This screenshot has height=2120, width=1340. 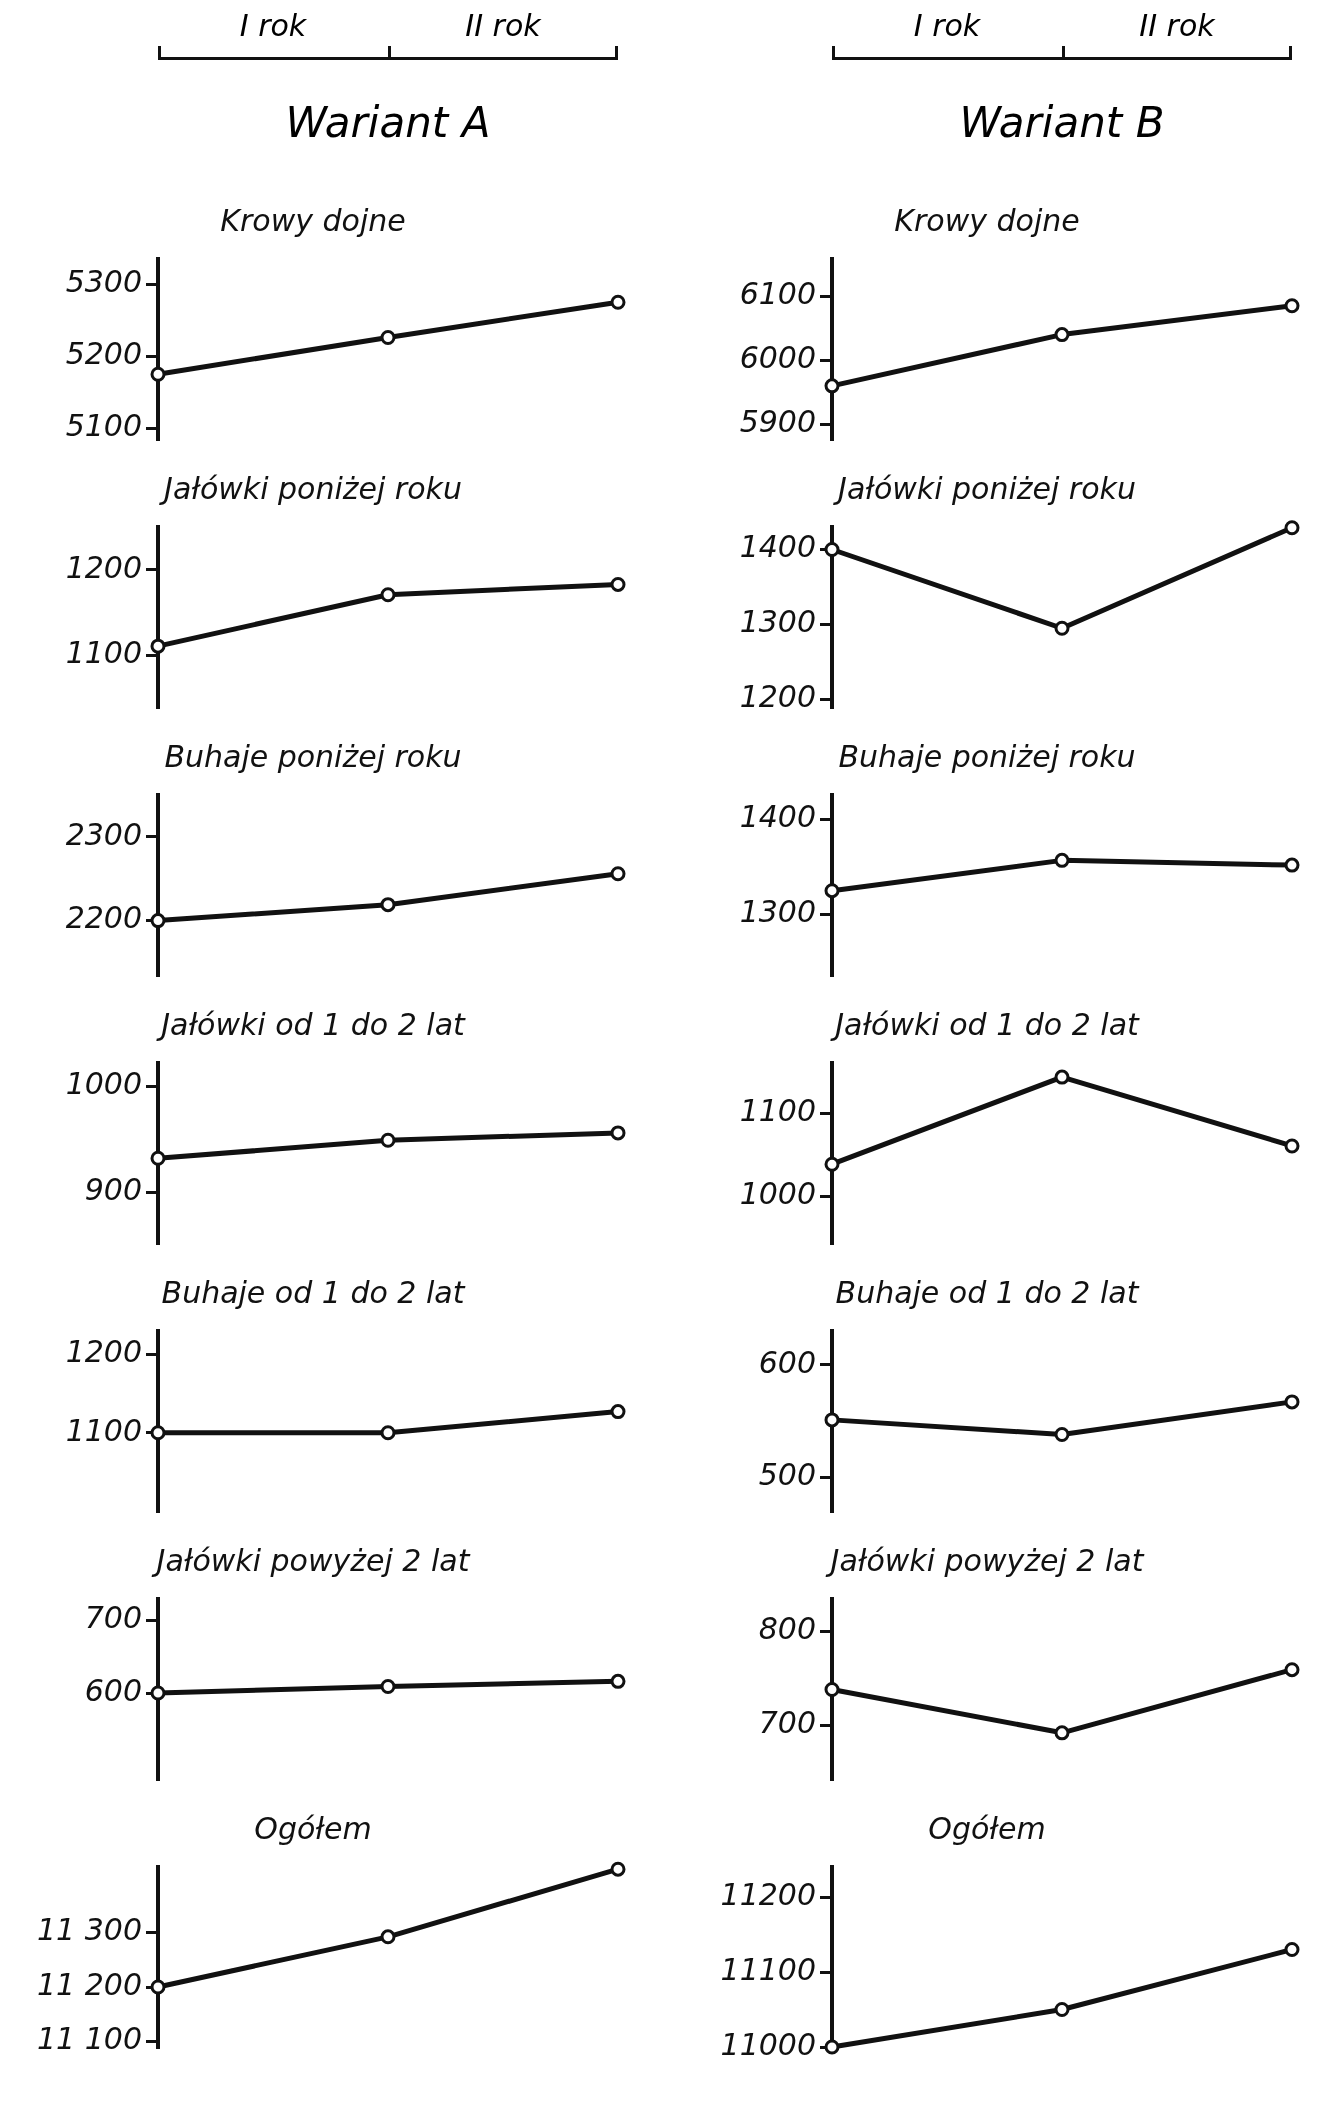 What do you see at coordinates (103, 834) in the screenshot?
I see `y-tick-label: 2300` at bounding box center [103, 834].